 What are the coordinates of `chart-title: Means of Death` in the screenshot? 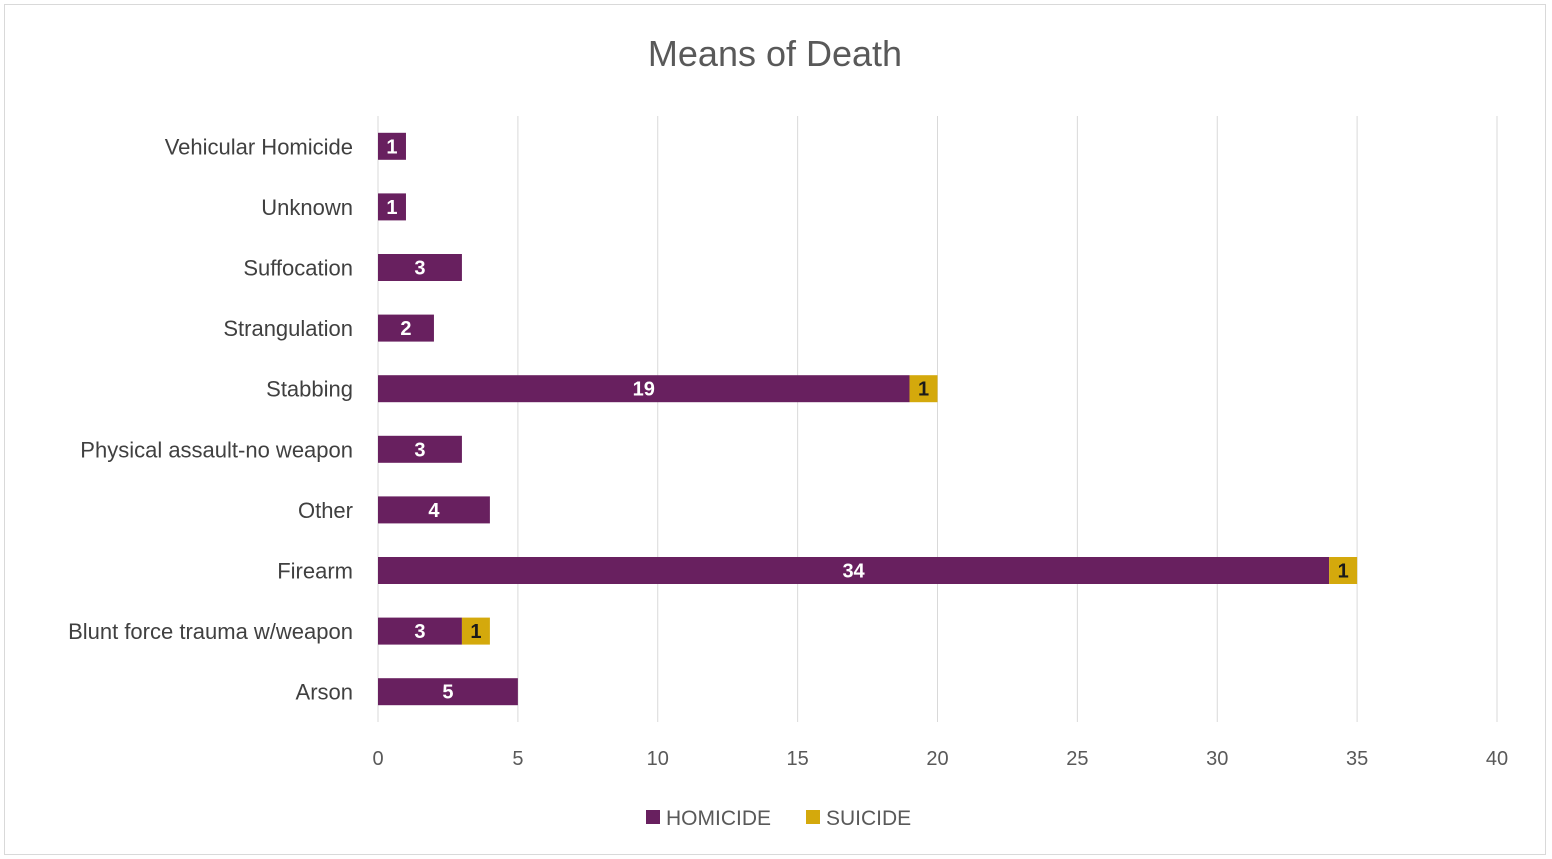 It's located at (775, 53).